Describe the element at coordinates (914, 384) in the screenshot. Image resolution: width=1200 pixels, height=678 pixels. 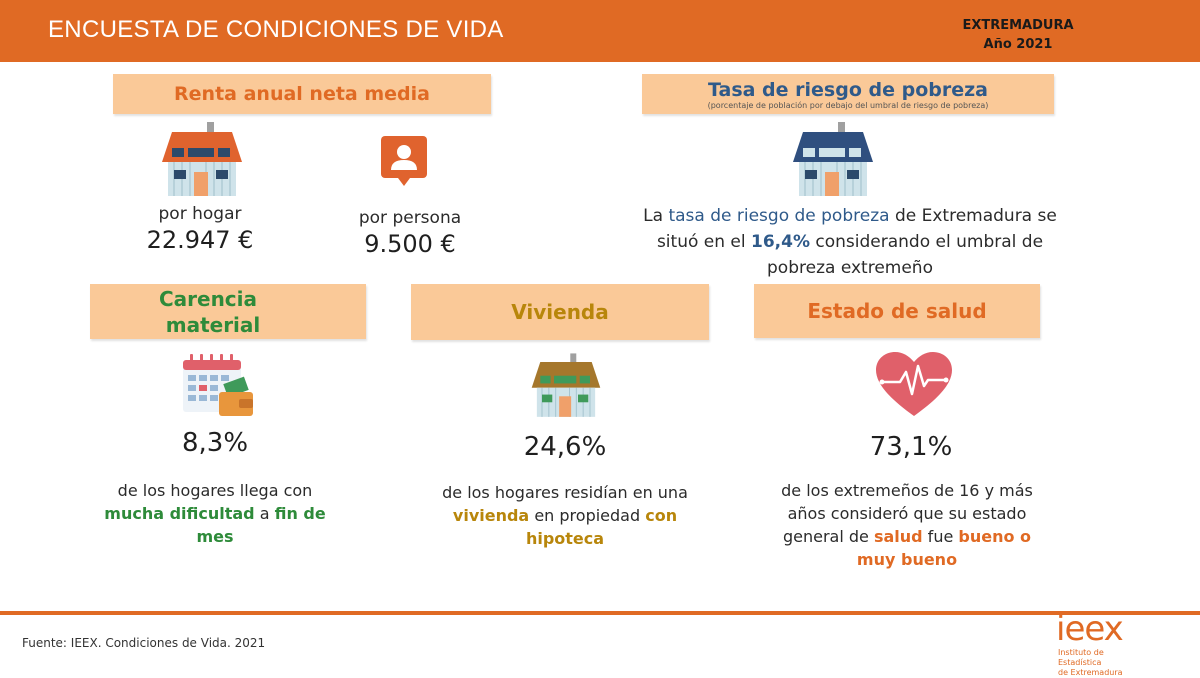
I see `heart-pulse-icon` at that location.